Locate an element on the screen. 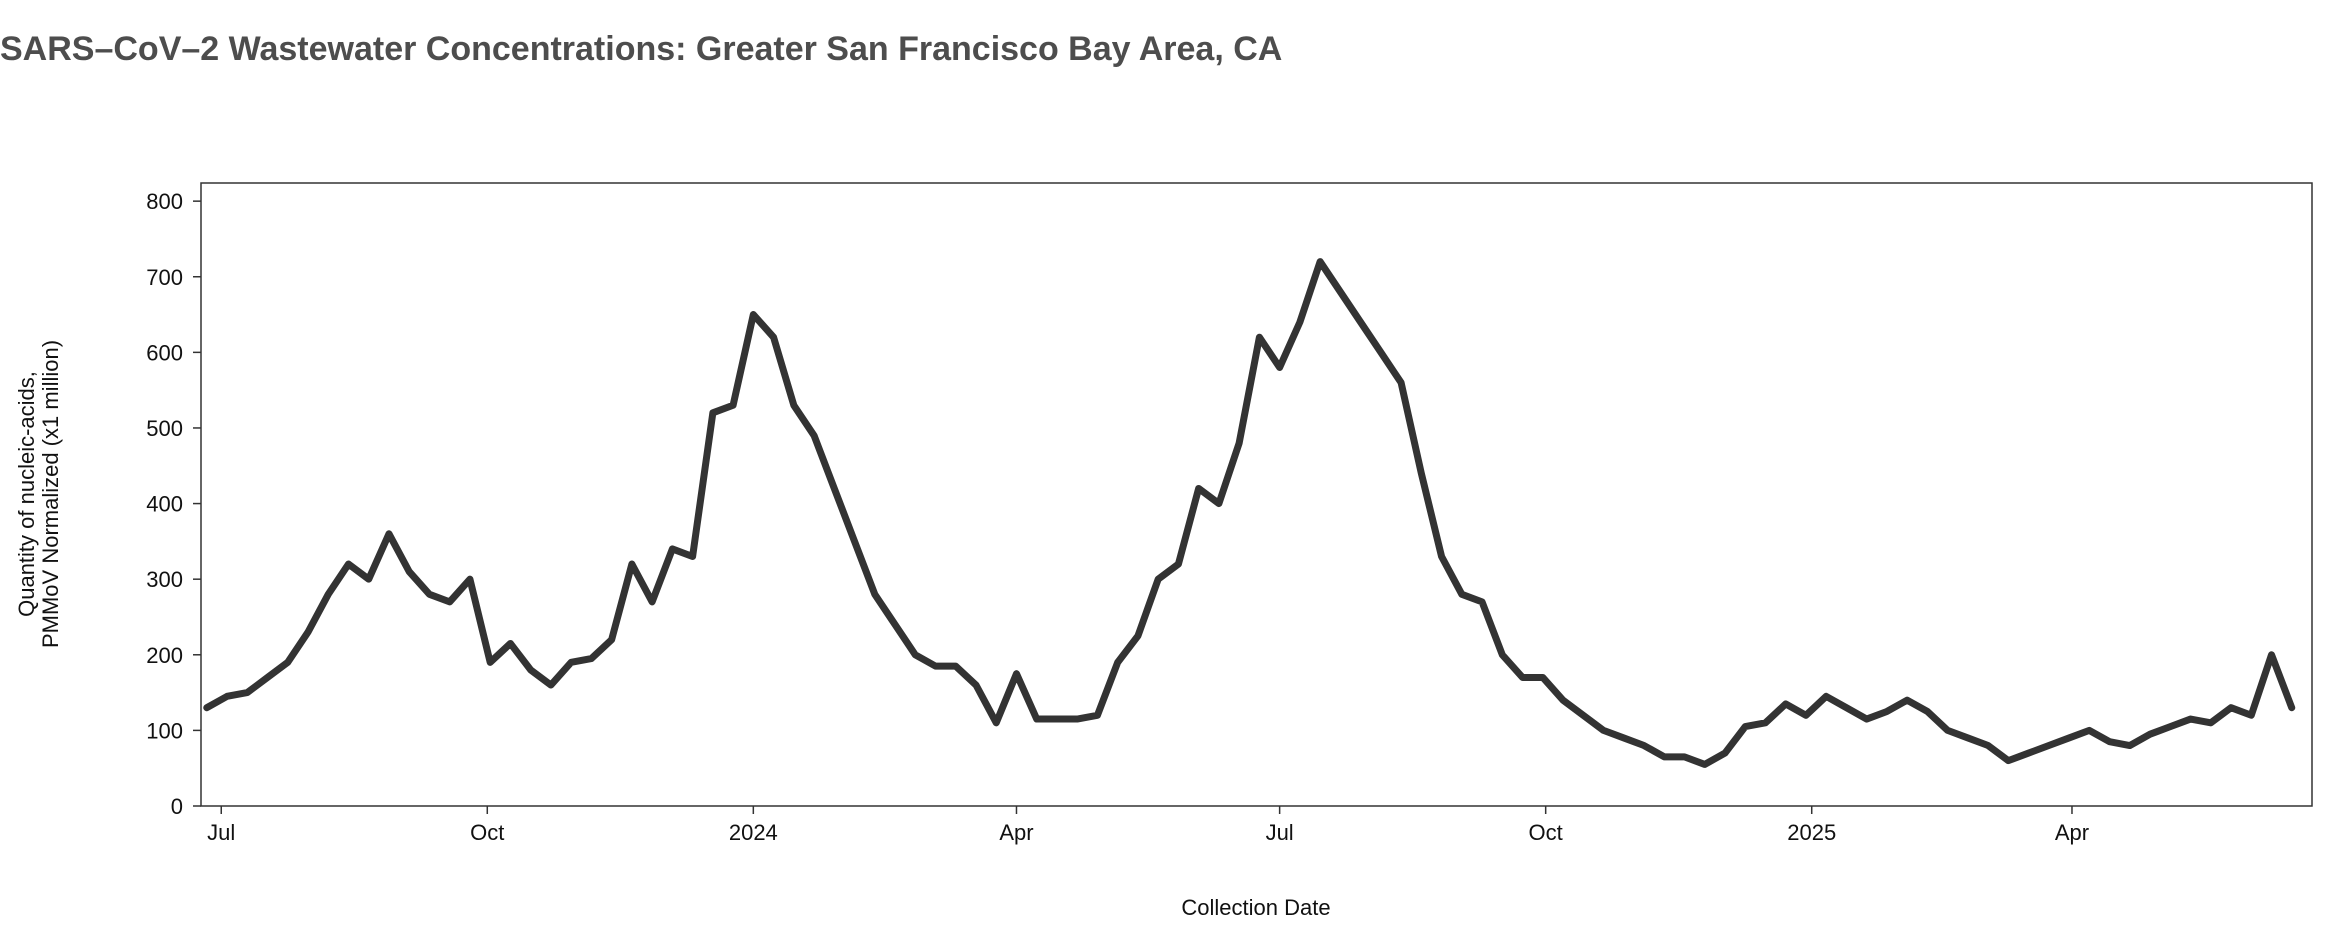  y-tick-label: 200 is located at coordinates (164, 655).